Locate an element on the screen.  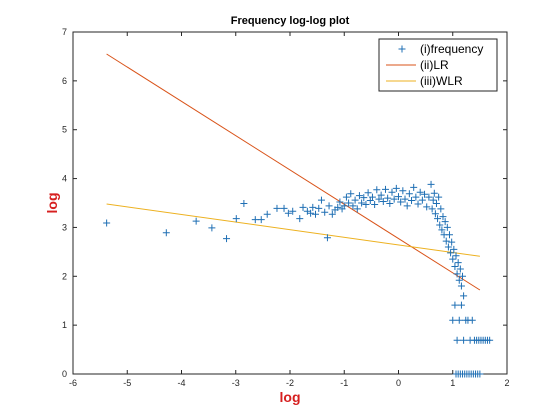
x-tick-label: -5 is located at coordinates (127, 383).